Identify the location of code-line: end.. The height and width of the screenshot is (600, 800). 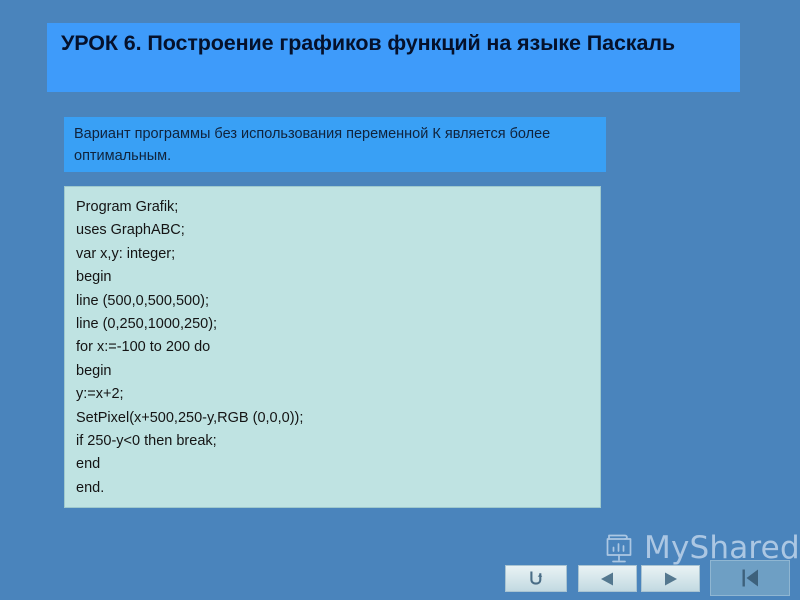
(90, 487).